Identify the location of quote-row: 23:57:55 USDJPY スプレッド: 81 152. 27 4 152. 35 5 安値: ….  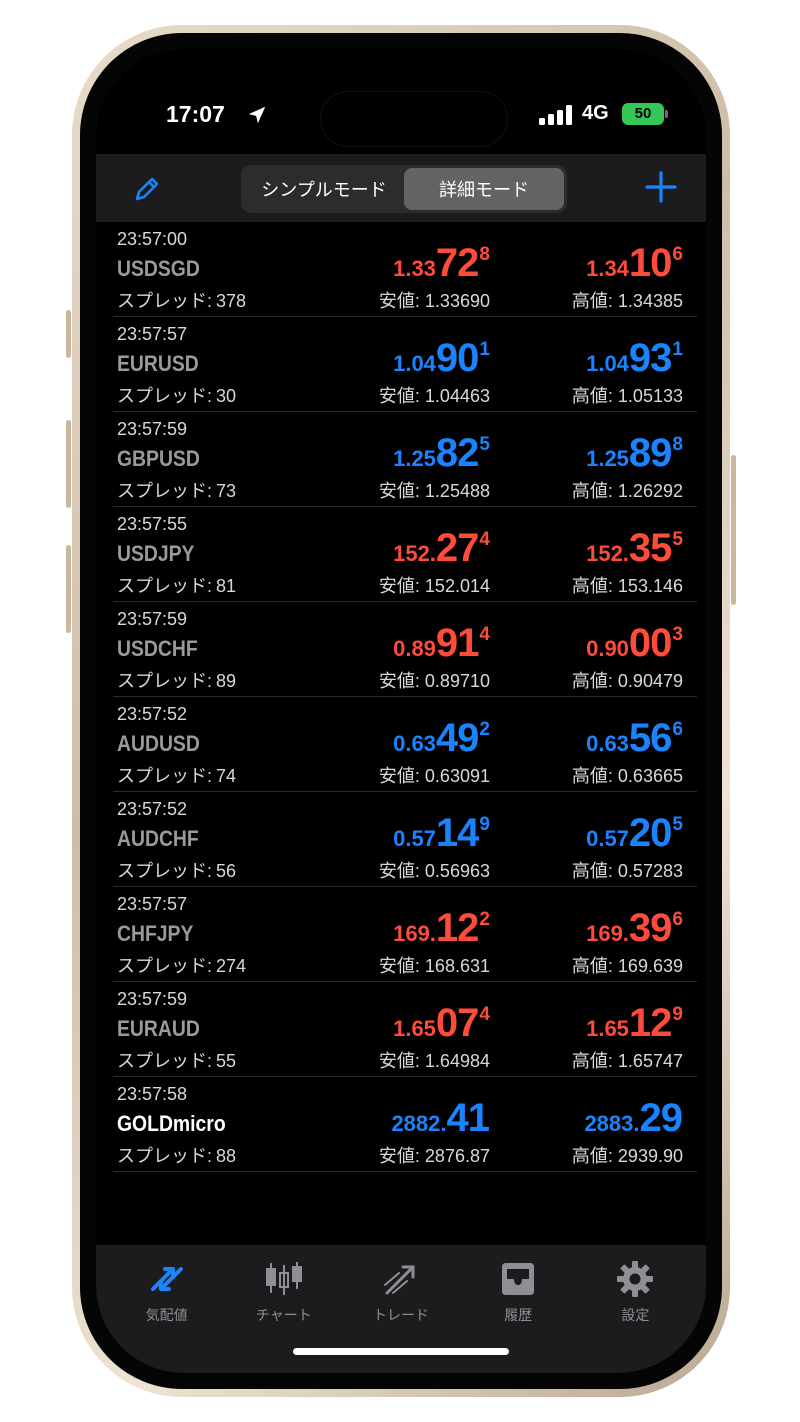
(405, 554).